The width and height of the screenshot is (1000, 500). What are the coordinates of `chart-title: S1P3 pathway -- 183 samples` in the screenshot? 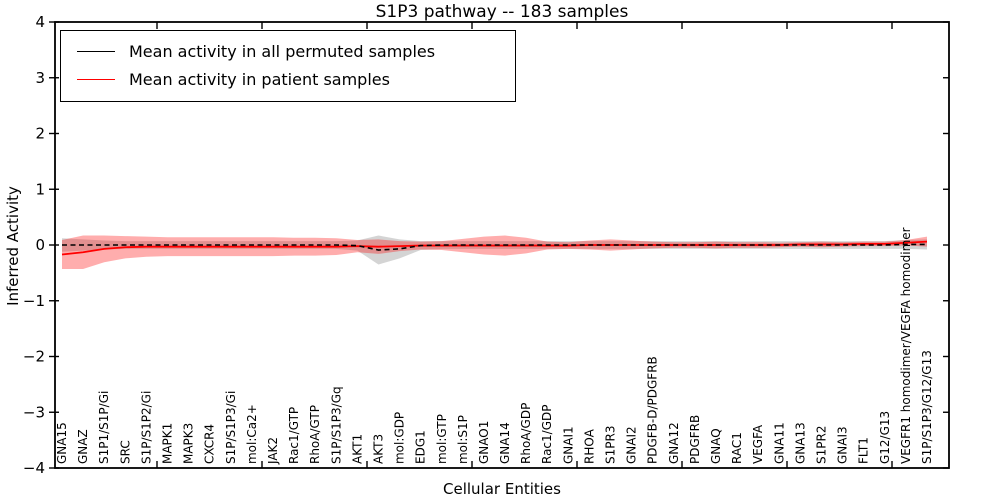 It's located at (502, 12).